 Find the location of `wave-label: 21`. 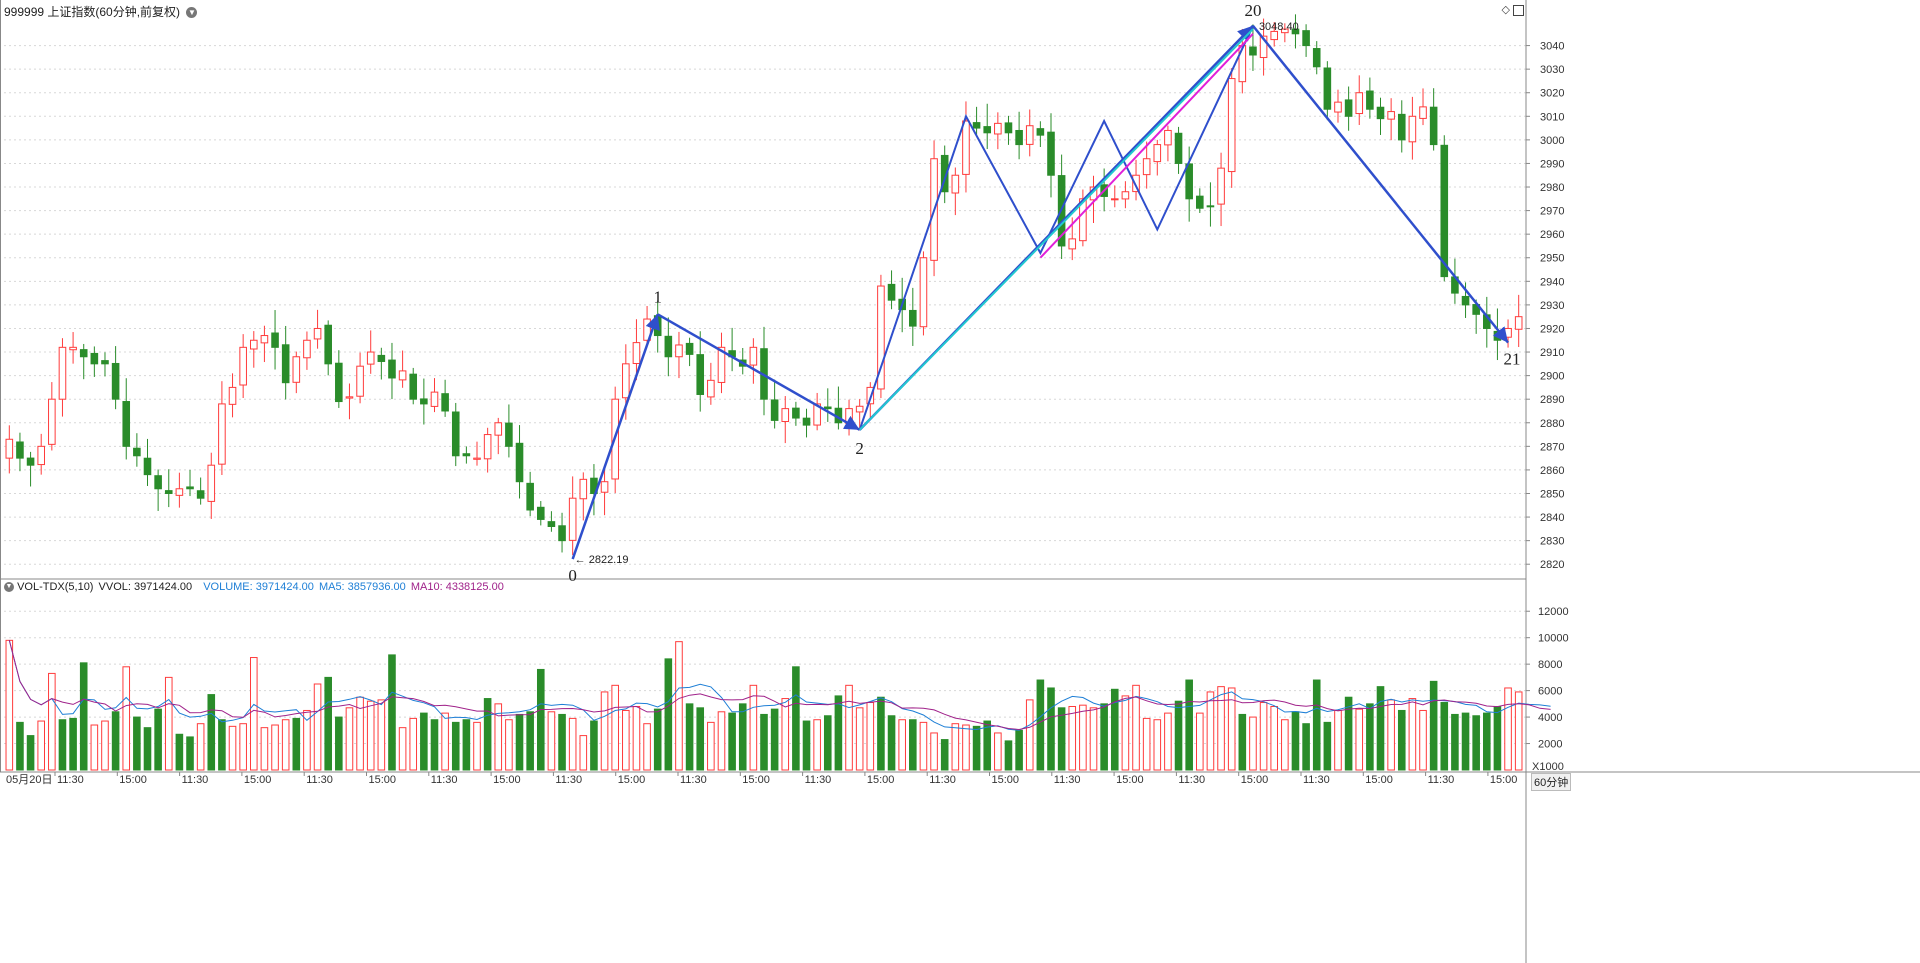

wave-label: 21 is located at coordinates (1512, 359).